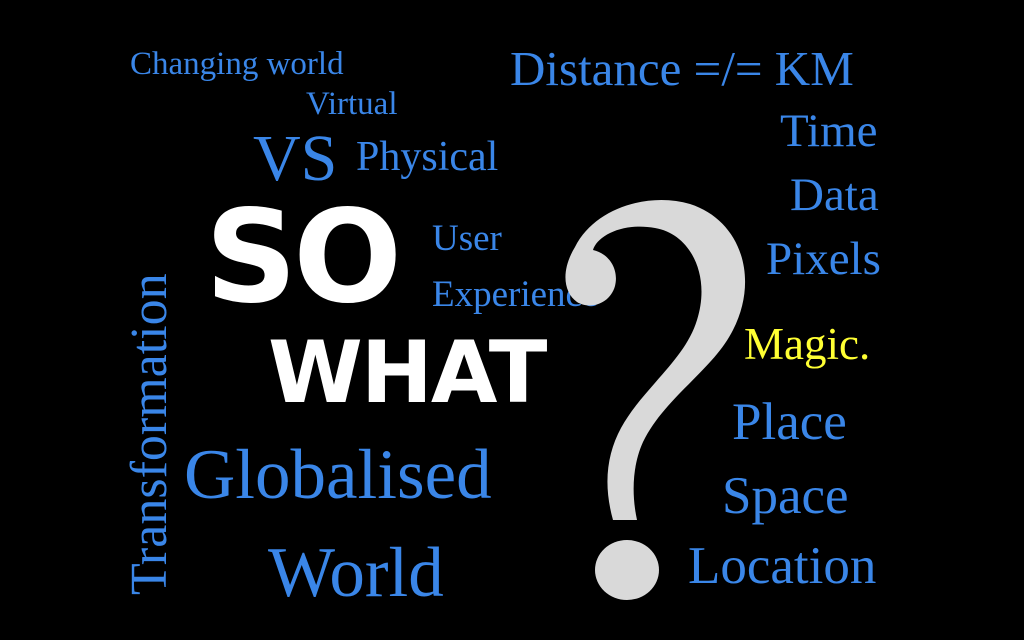  I want to click on word-world: World, so click(356, 573).